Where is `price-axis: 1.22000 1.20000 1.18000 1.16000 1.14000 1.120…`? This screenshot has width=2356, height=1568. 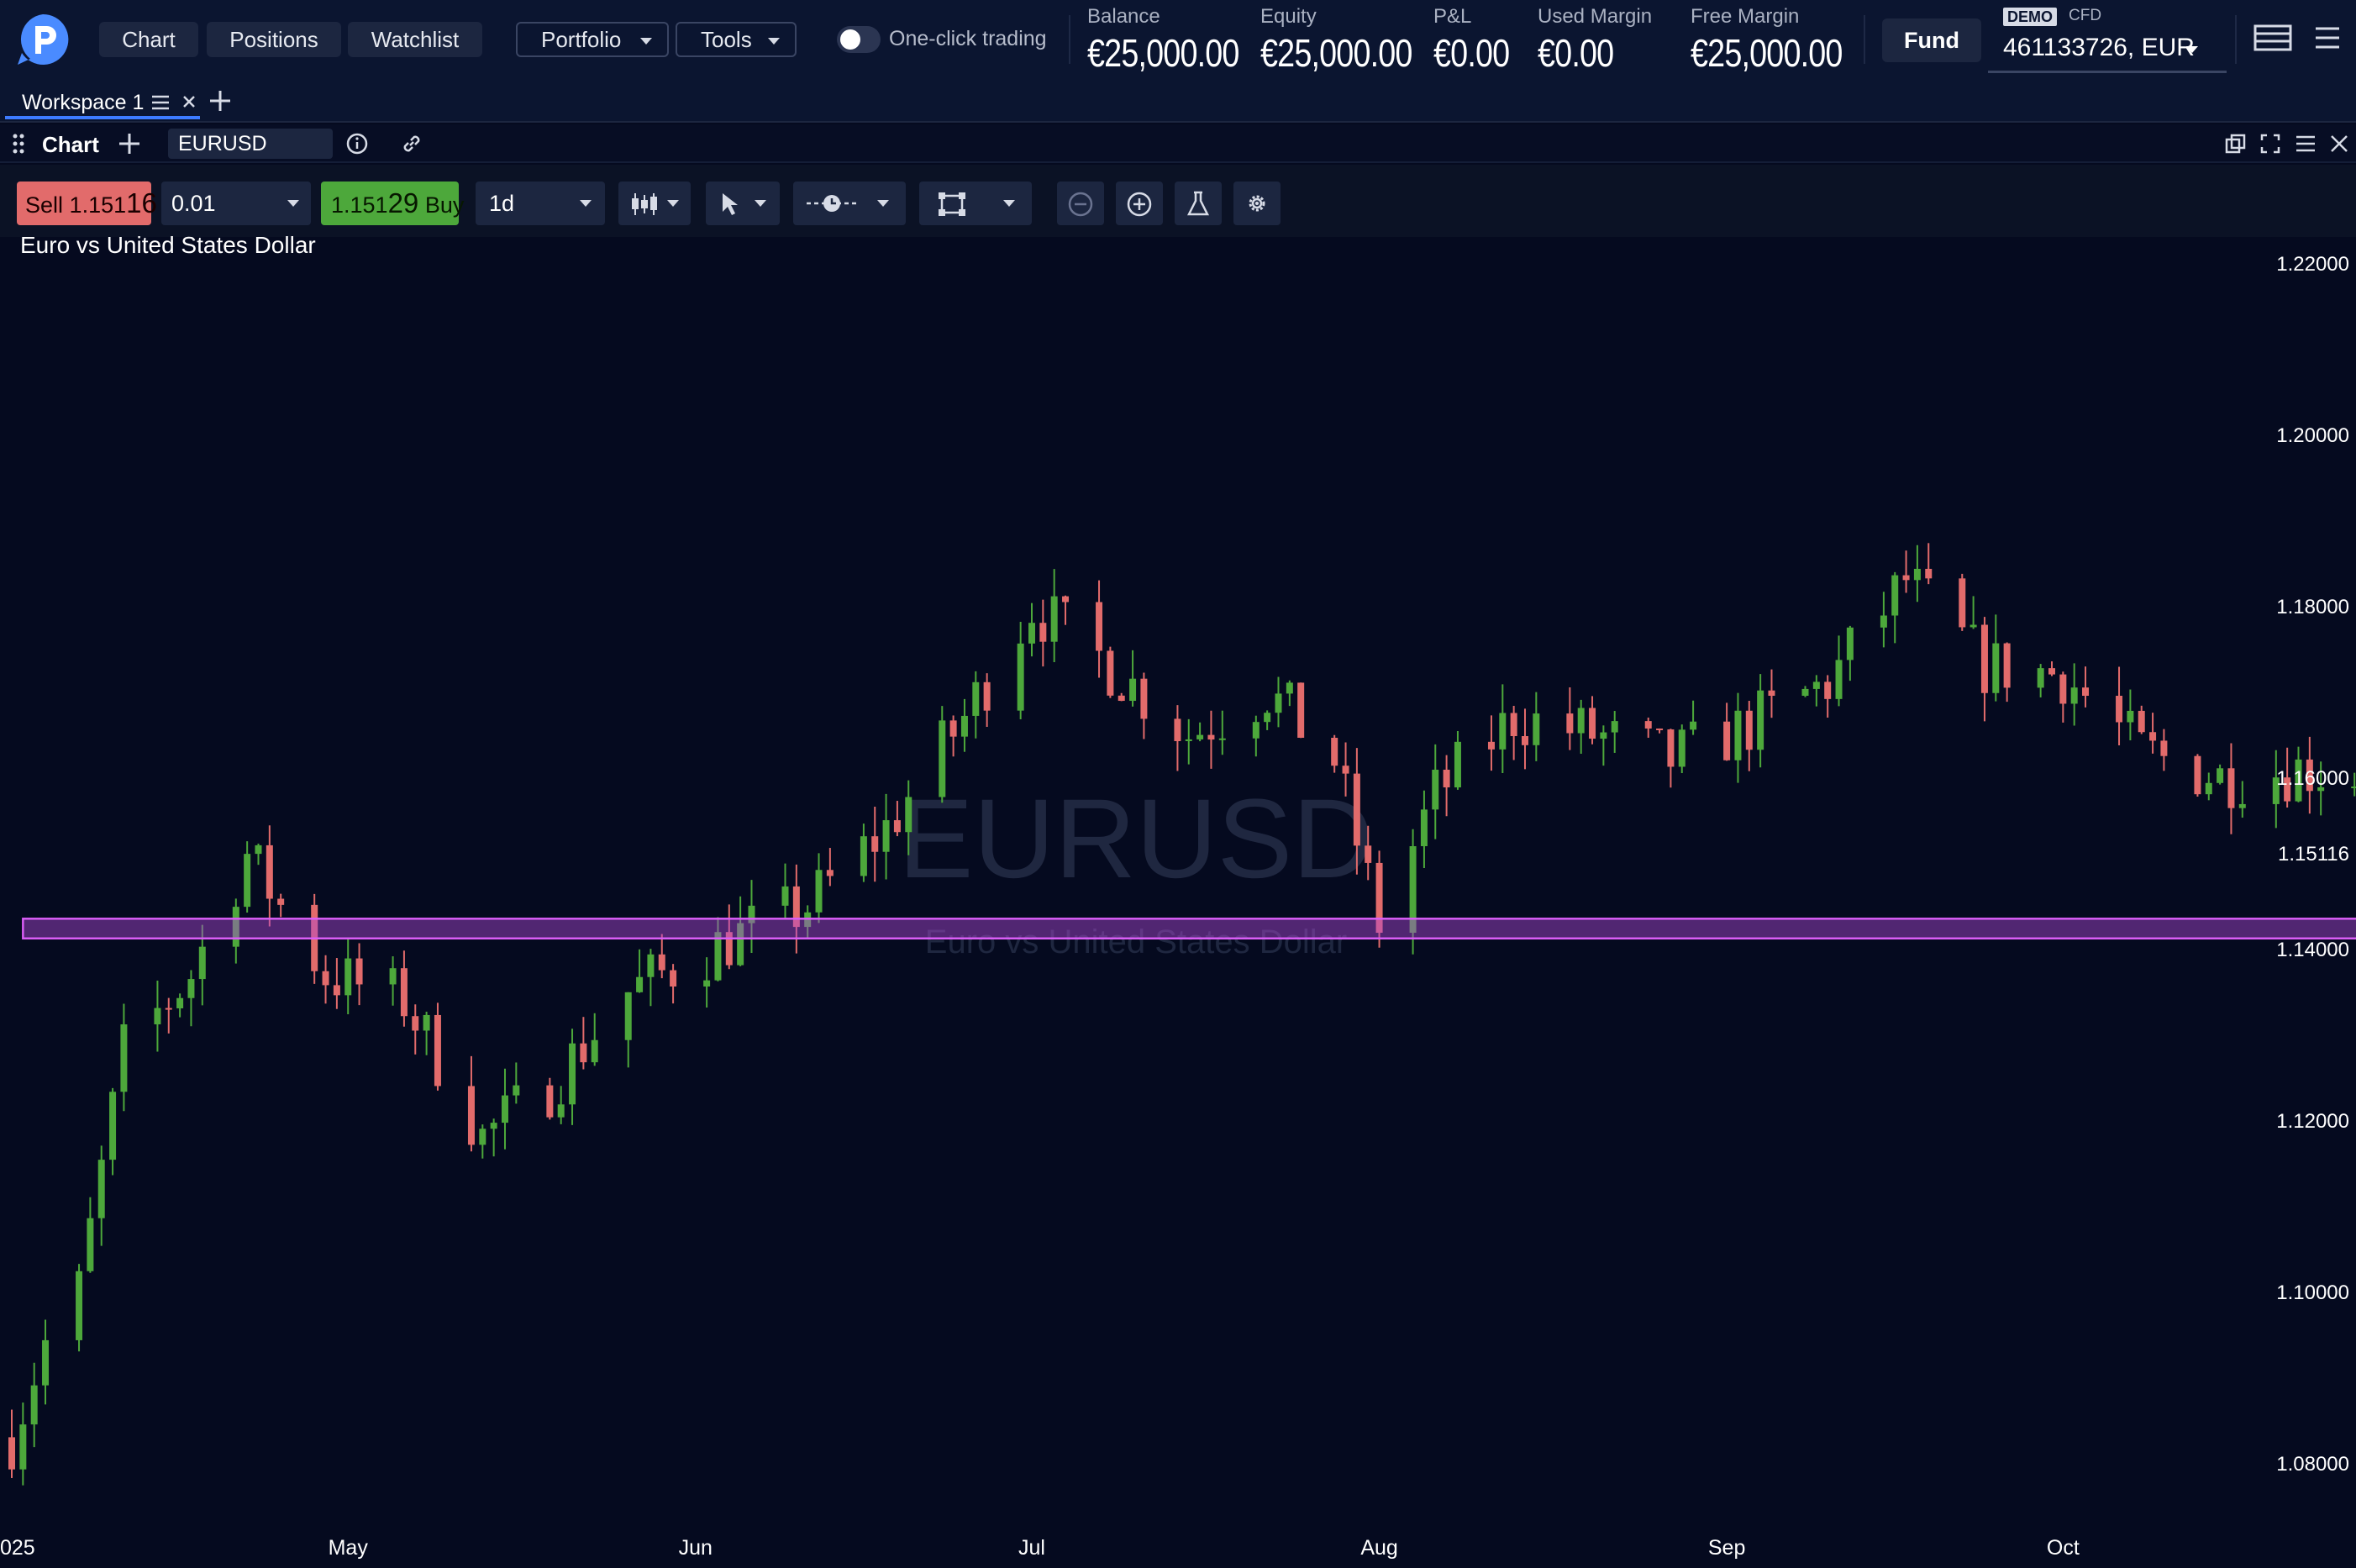
price-axis: 1.22000 1.20000 1.18000 1.16000 1.14000 1.120… is located at coordinates (2312, 864).